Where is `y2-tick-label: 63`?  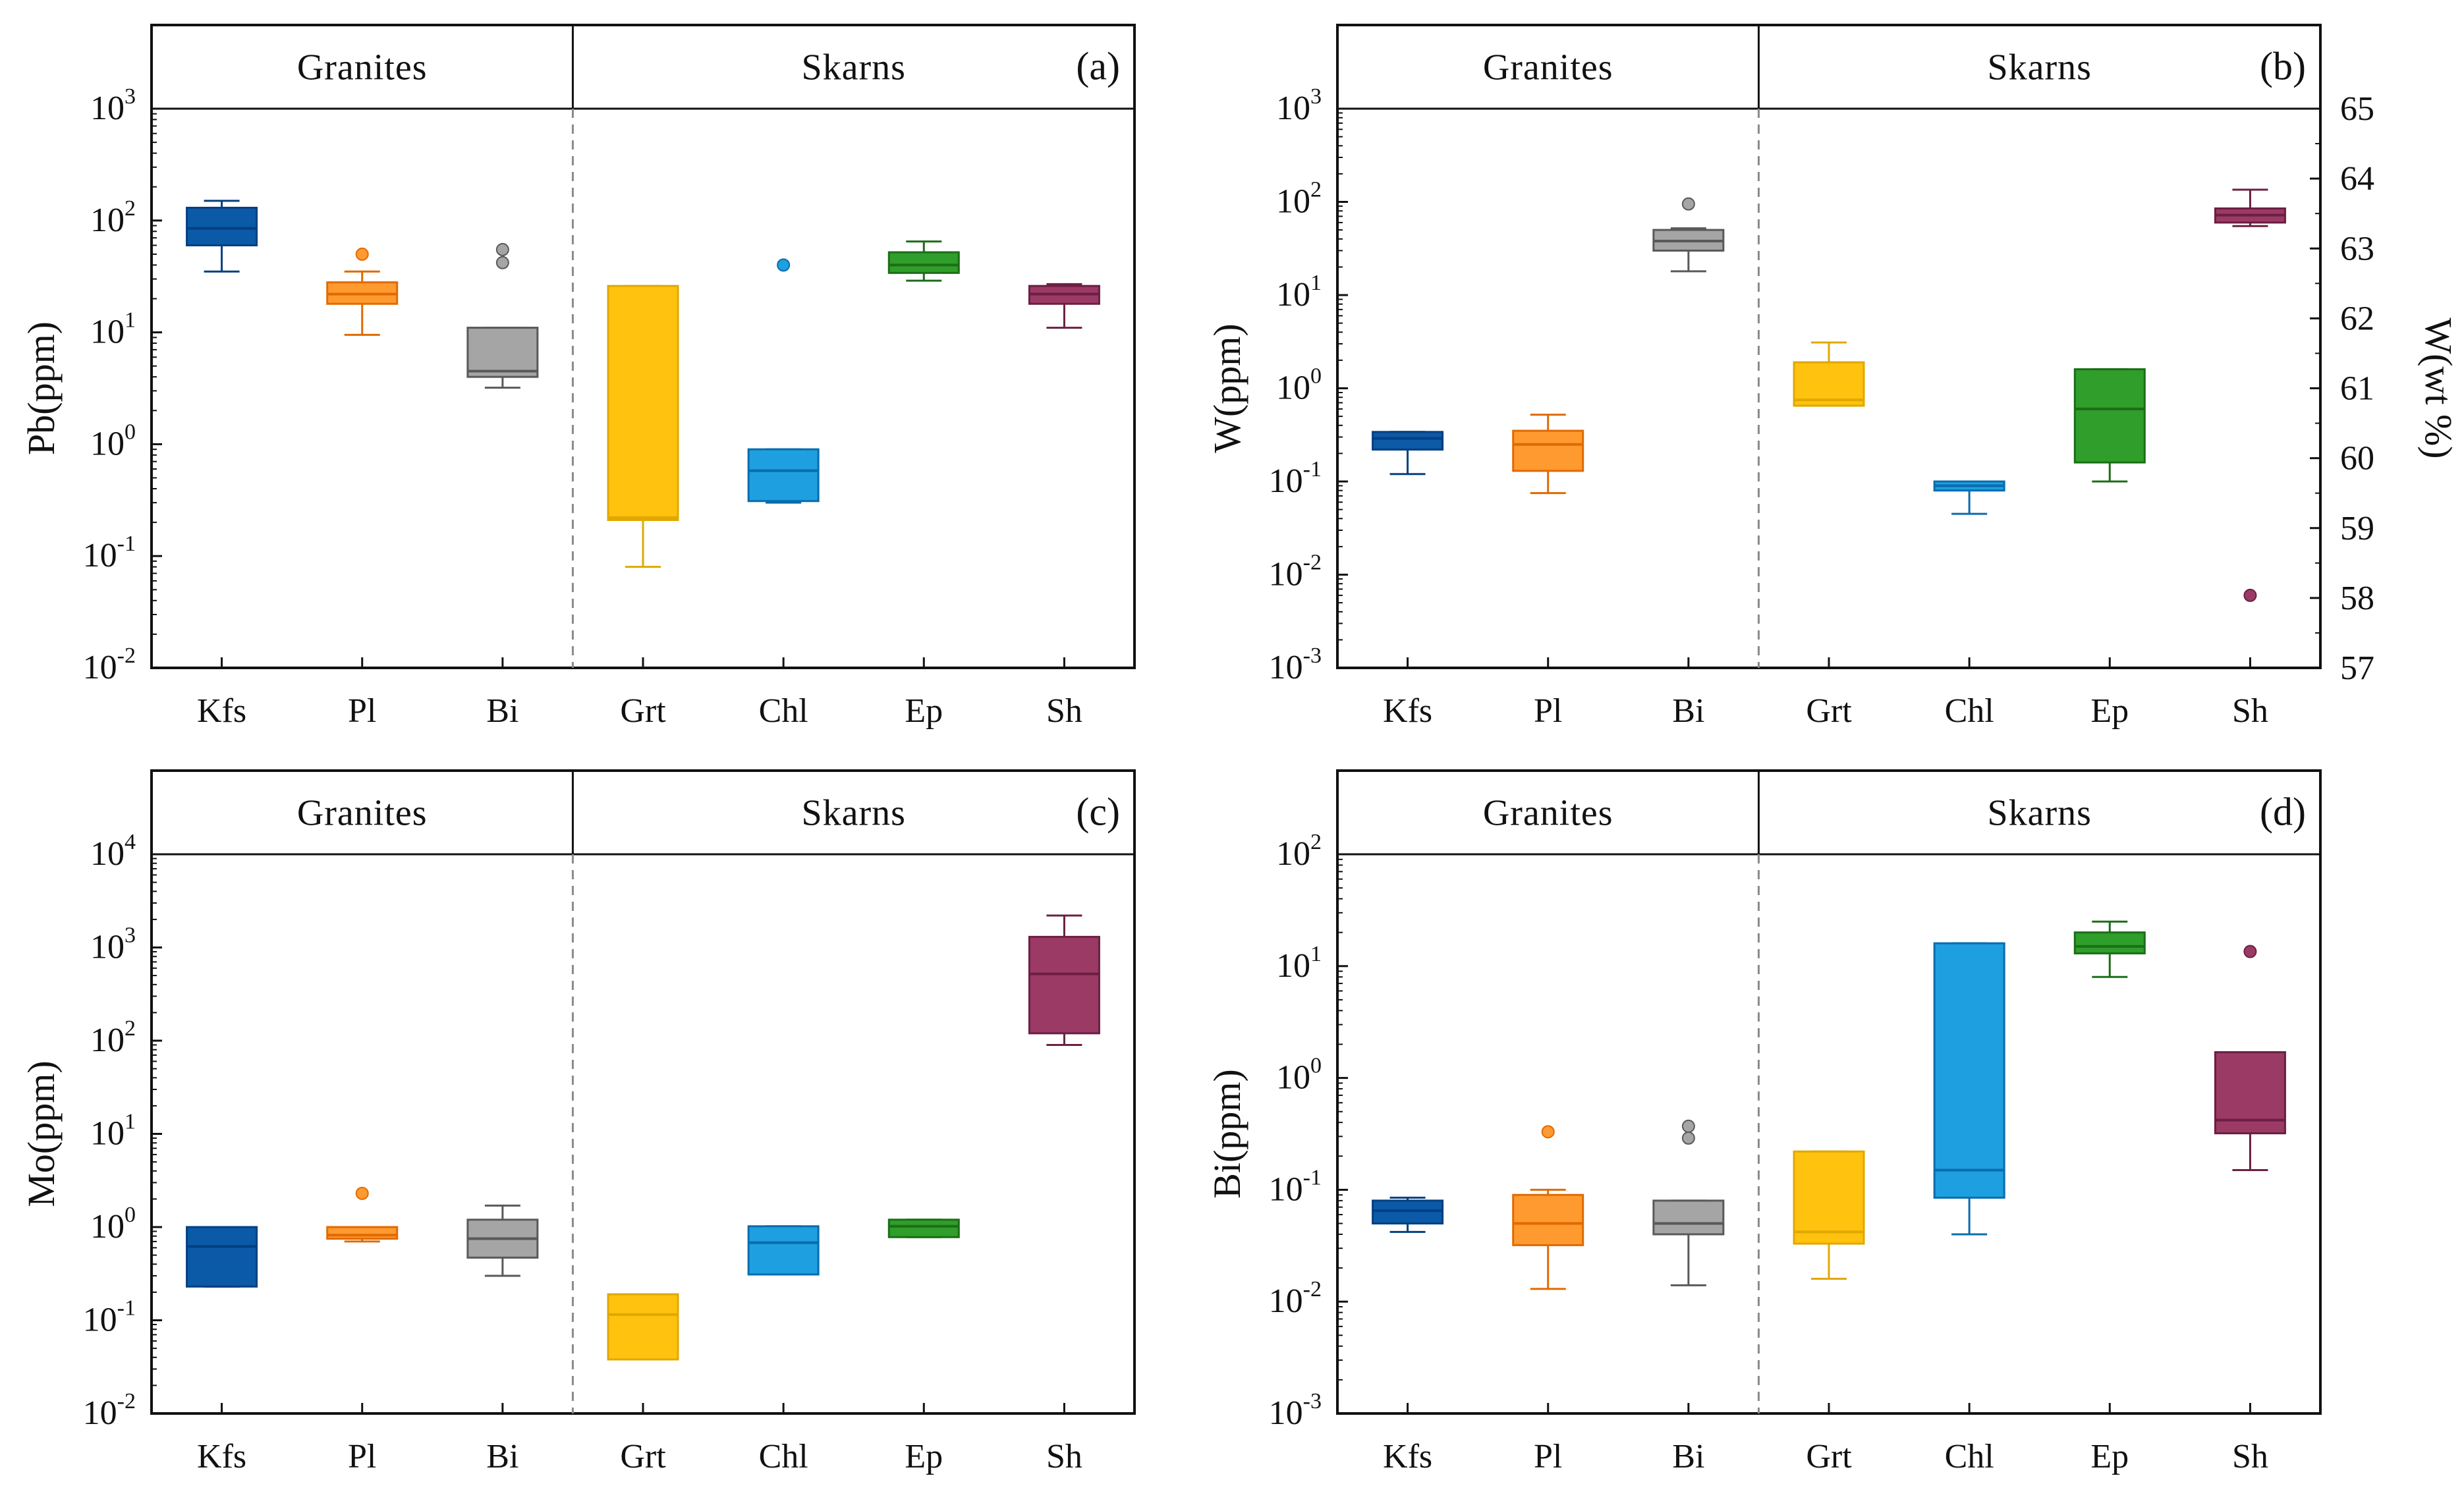 y2-tick-label: 63 is located at coordinates (2357, 248).